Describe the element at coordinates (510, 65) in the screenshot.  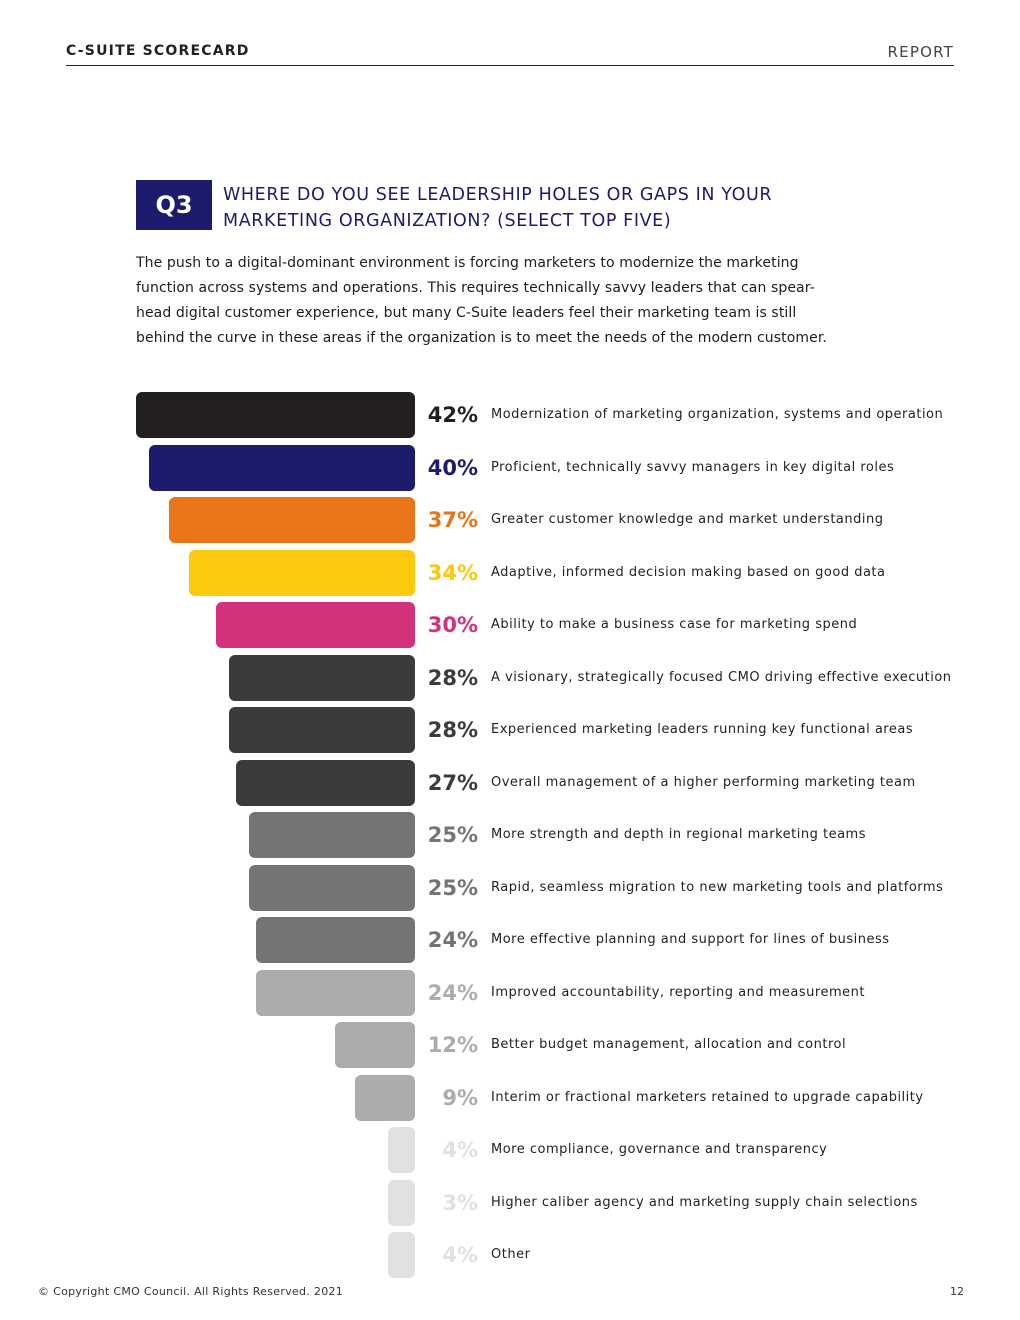
I see `header-divider` at that location.